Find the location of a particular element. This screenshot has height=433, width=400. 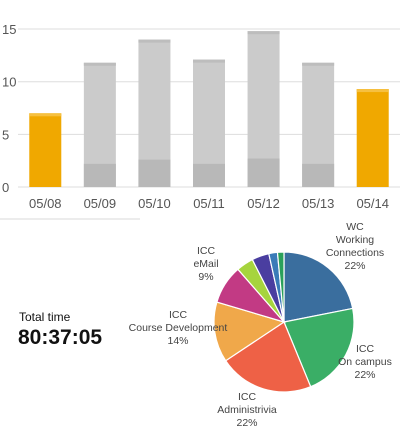

divider is located at coordinates (70, 219).